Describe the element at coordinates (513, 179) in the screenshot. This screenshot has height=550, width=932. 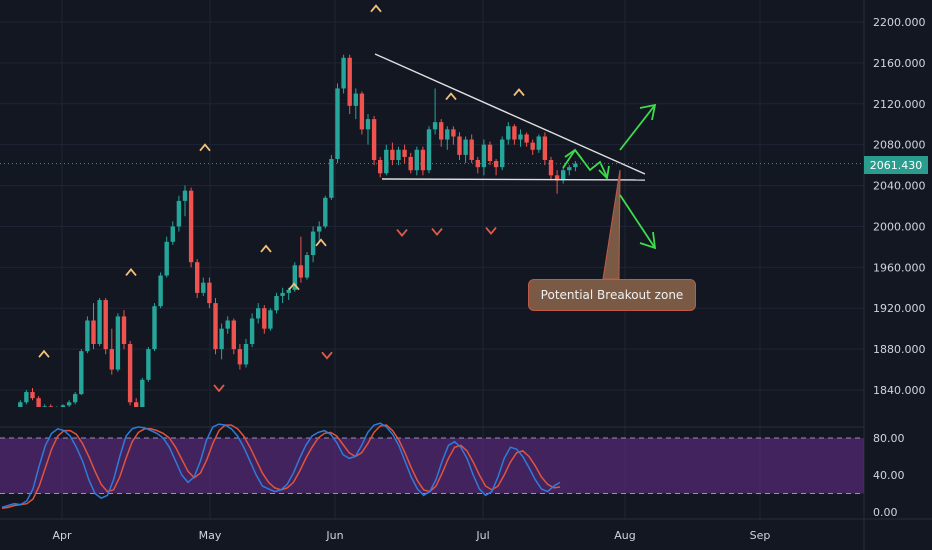
I see `support-trendline` at that location.